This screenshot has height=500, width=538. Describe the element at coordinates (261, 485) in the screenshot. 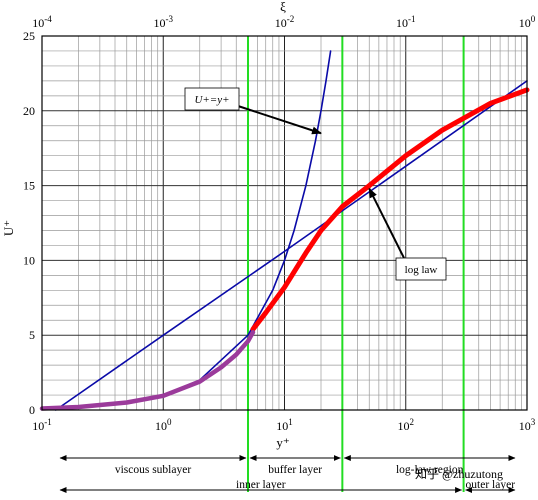

I see `region-row2-label: inner layer` at that location.